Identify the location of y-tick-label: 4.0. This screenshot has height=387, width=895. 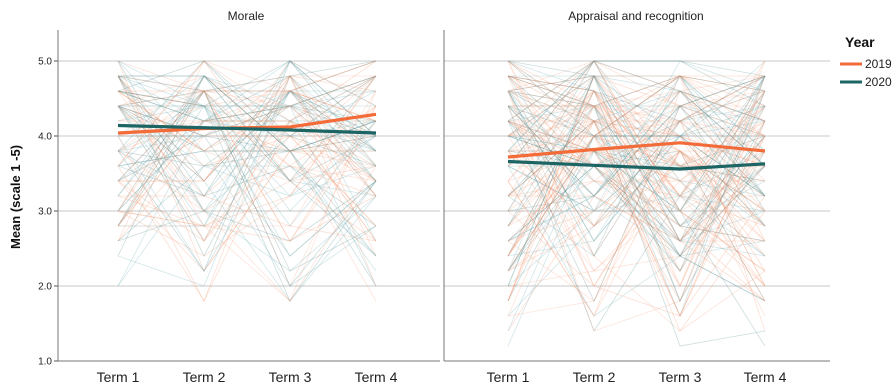
(45, 137).